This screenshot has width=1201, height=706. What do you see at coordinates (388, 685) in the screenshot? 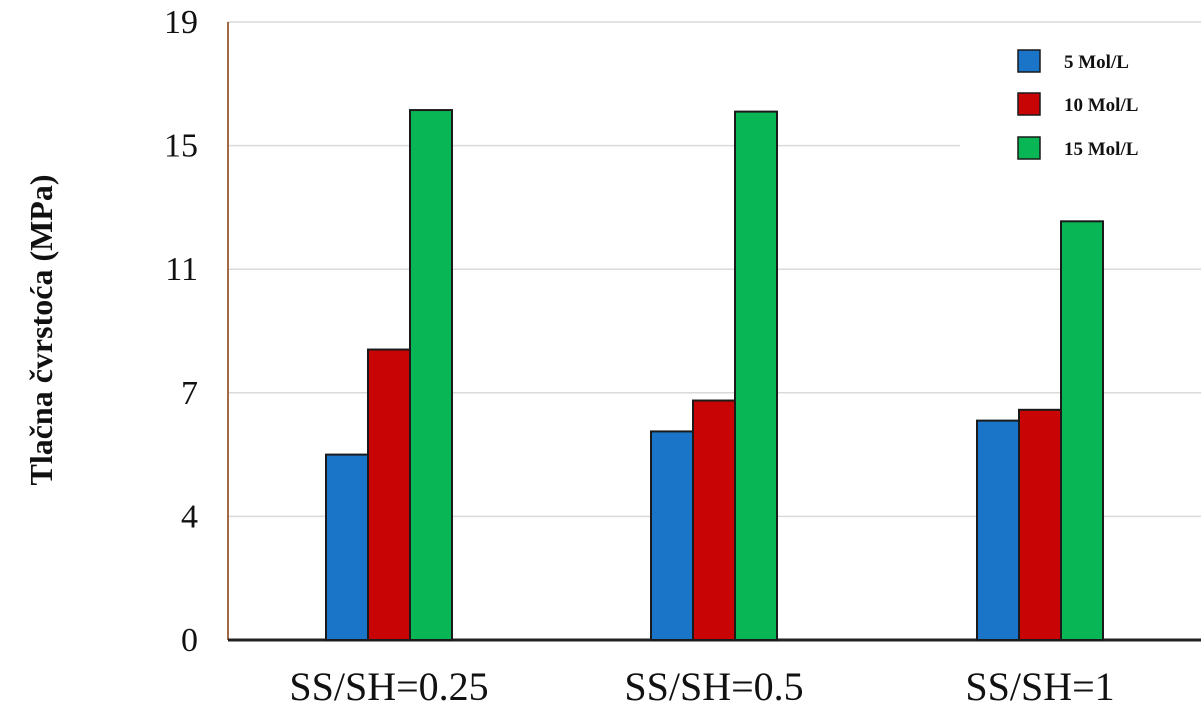
I see `x-category-label: SS/SH=0.25` at bounding box center [388, 685].